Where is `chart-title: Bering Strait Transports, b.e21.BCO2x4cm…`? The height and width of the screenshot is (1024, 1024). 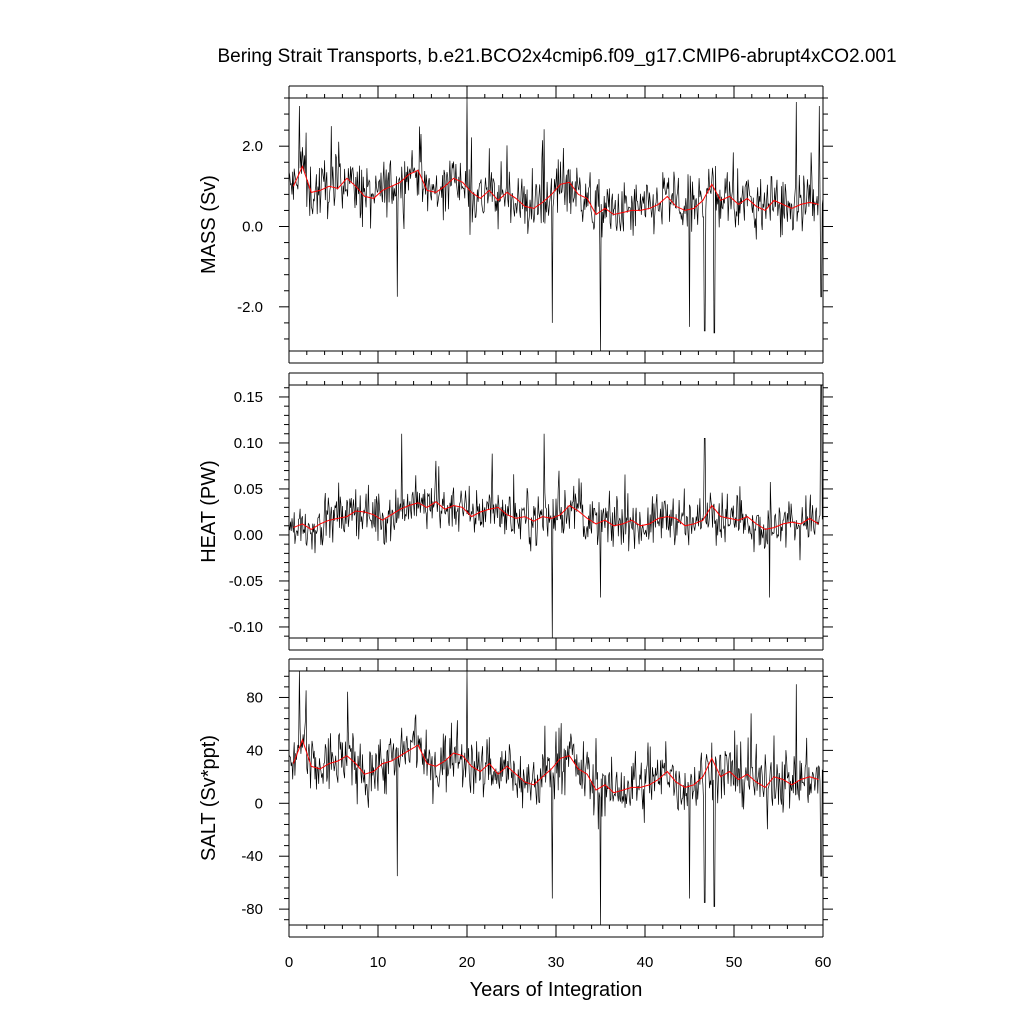 chart-title: Bering Strait Transports, b.e21.BCO2x4cm… is located at coordinates (557, 56).